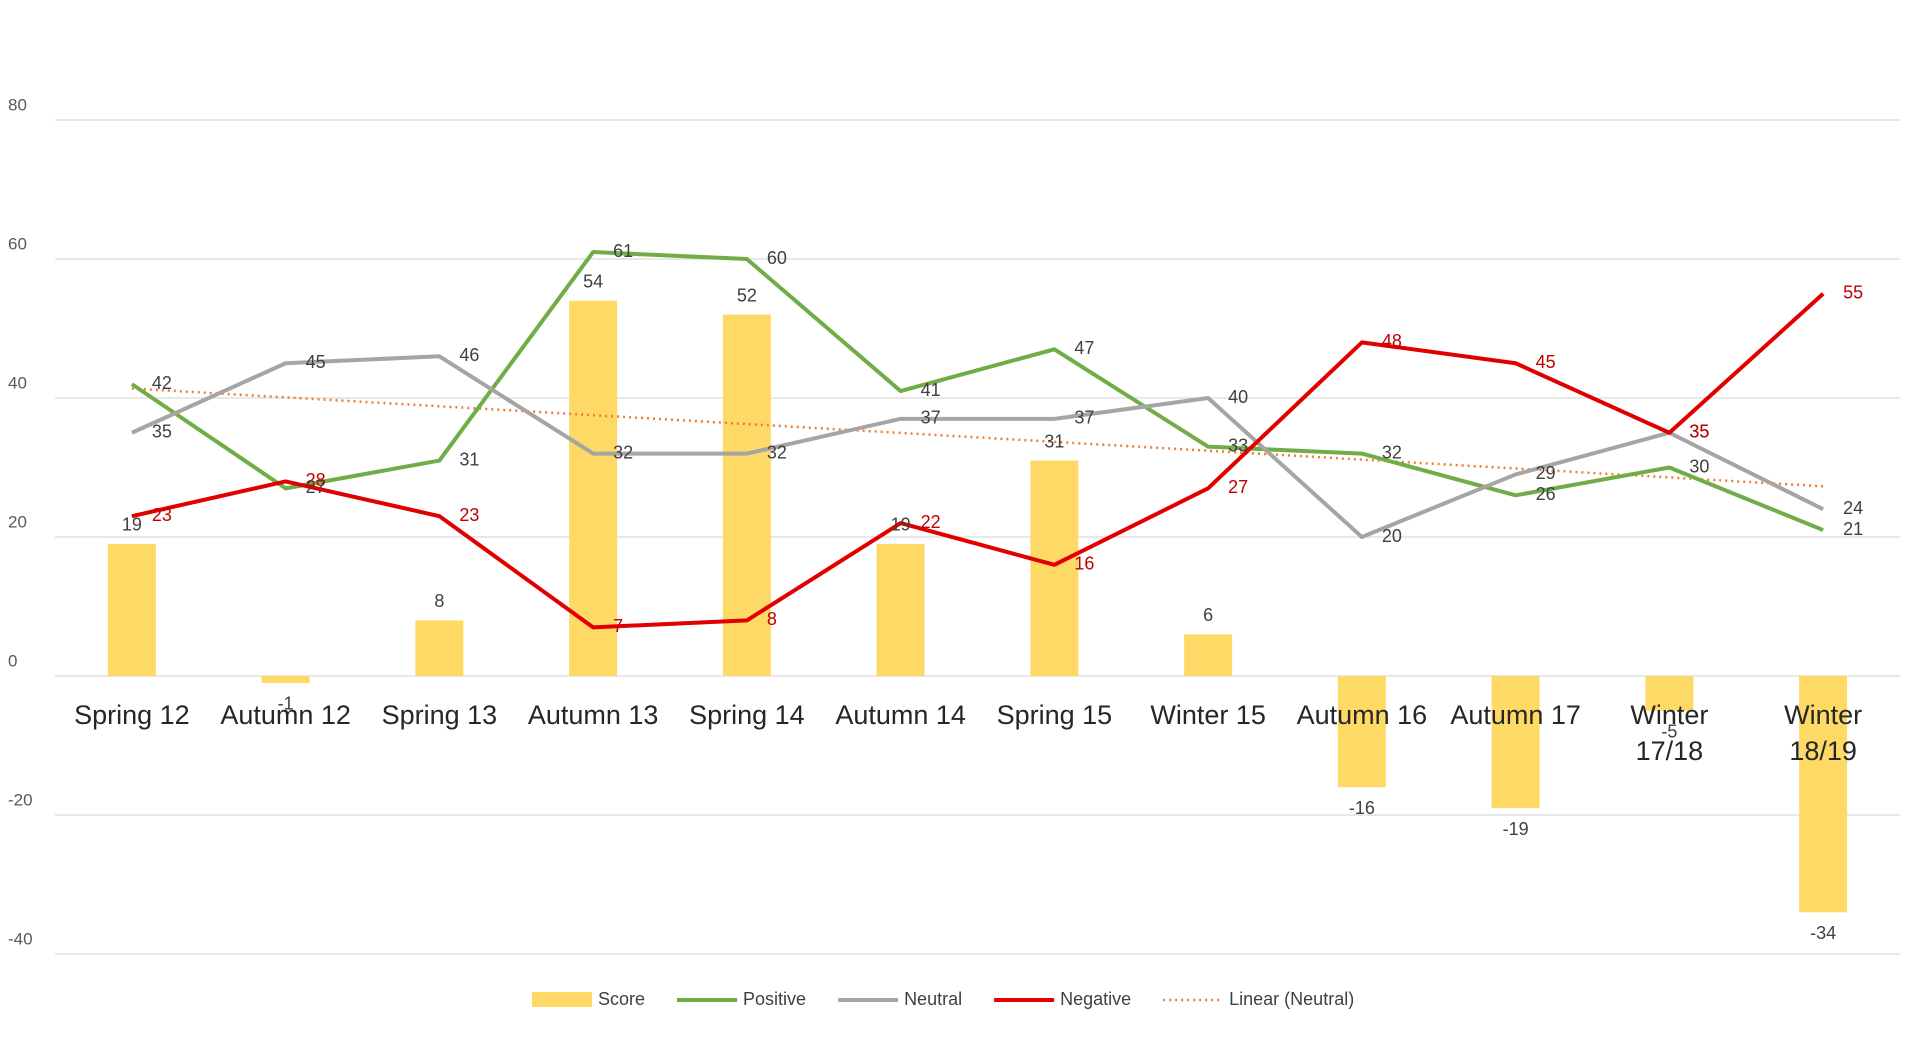 The height and width of the screenshot is (1056, 1920). Describe the element at coordinates (1055, 715) in the screenshot. I see `x-tick-label: Spring 15` at that location.